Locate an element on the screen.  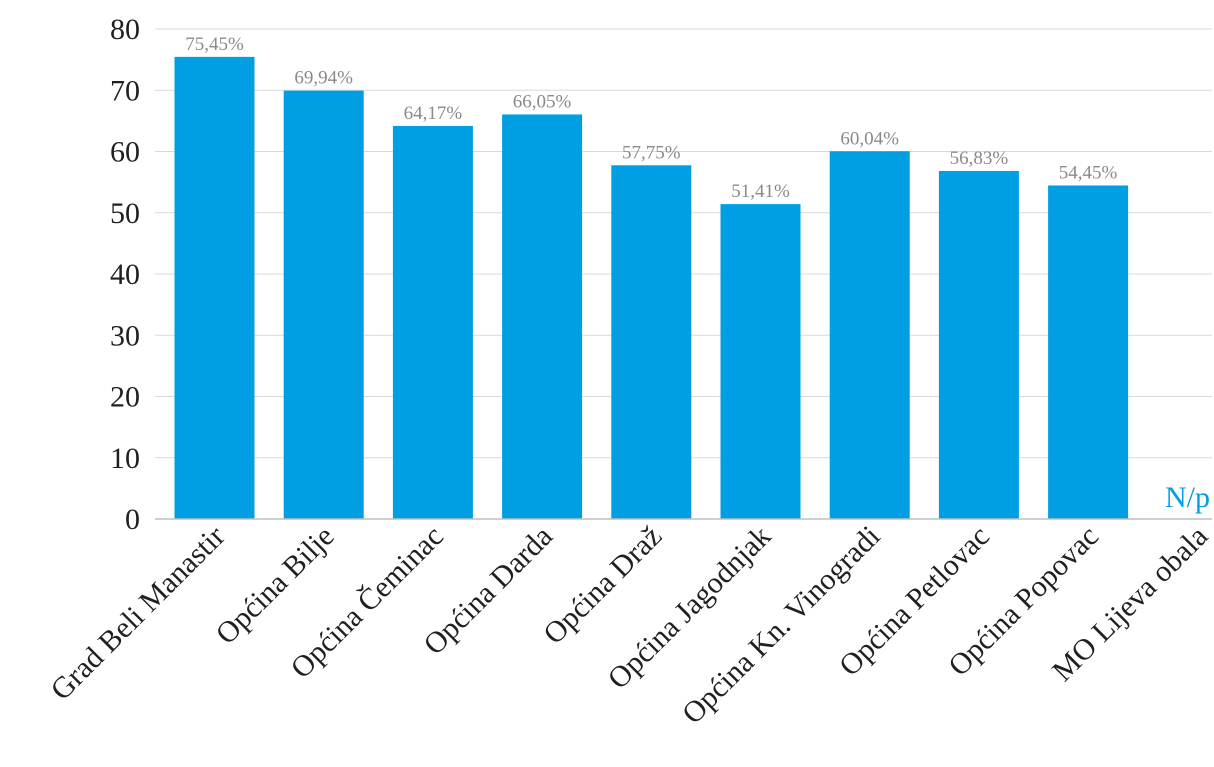
y-tick-label: 60 is located at coordinates (125, 152).